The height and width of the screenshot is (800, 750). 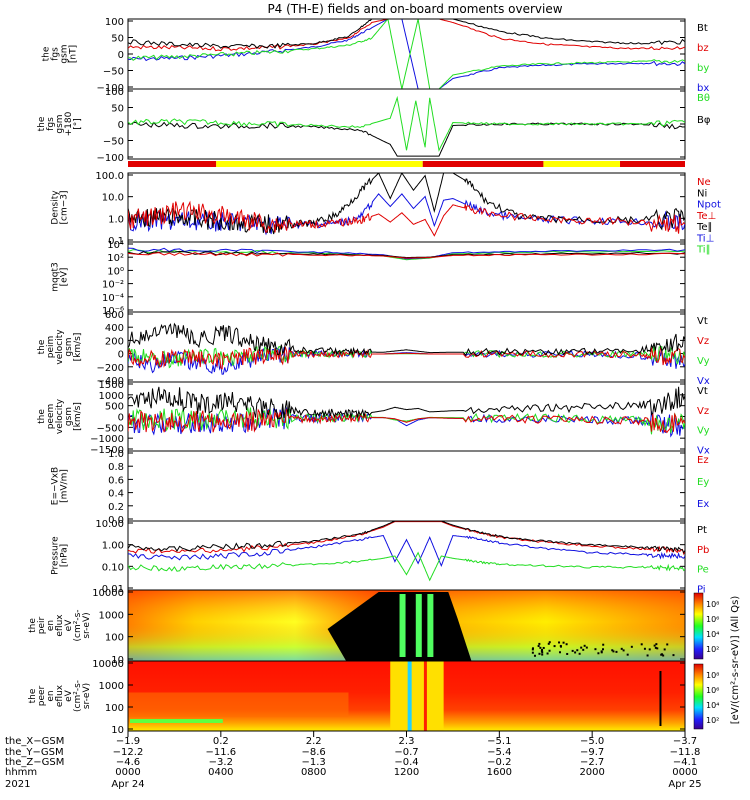 I want to click on series-line-Vz, so click(x=406, y=421).